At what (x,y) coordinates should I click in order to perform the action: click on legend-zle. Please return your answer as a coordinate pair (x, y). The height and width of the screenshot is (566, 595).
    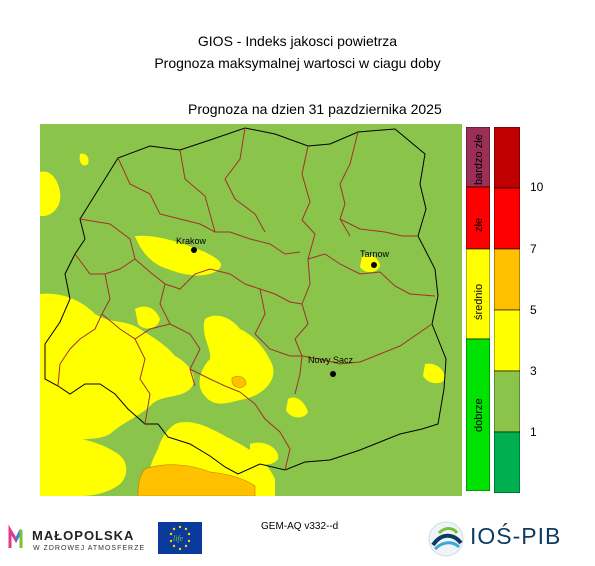
    Looking at the image, I should click on (478, 218).